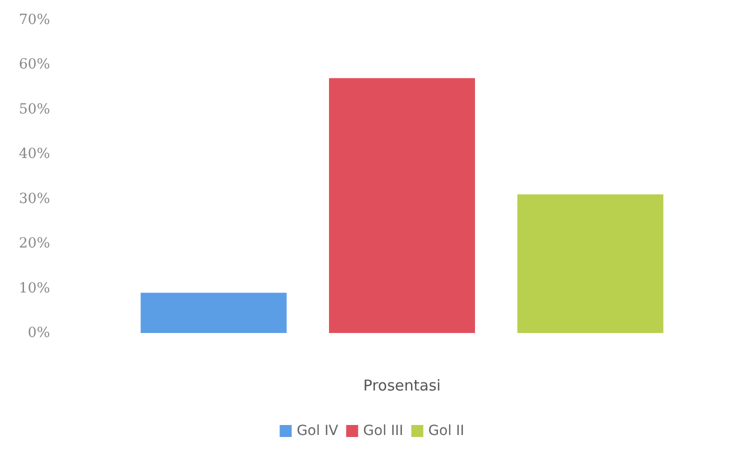 The width and height of the screenshot is (744, 451). Describe the element at coordinates (383, 431) in the screenshot. I see `legend-label: Gol III` at that location.